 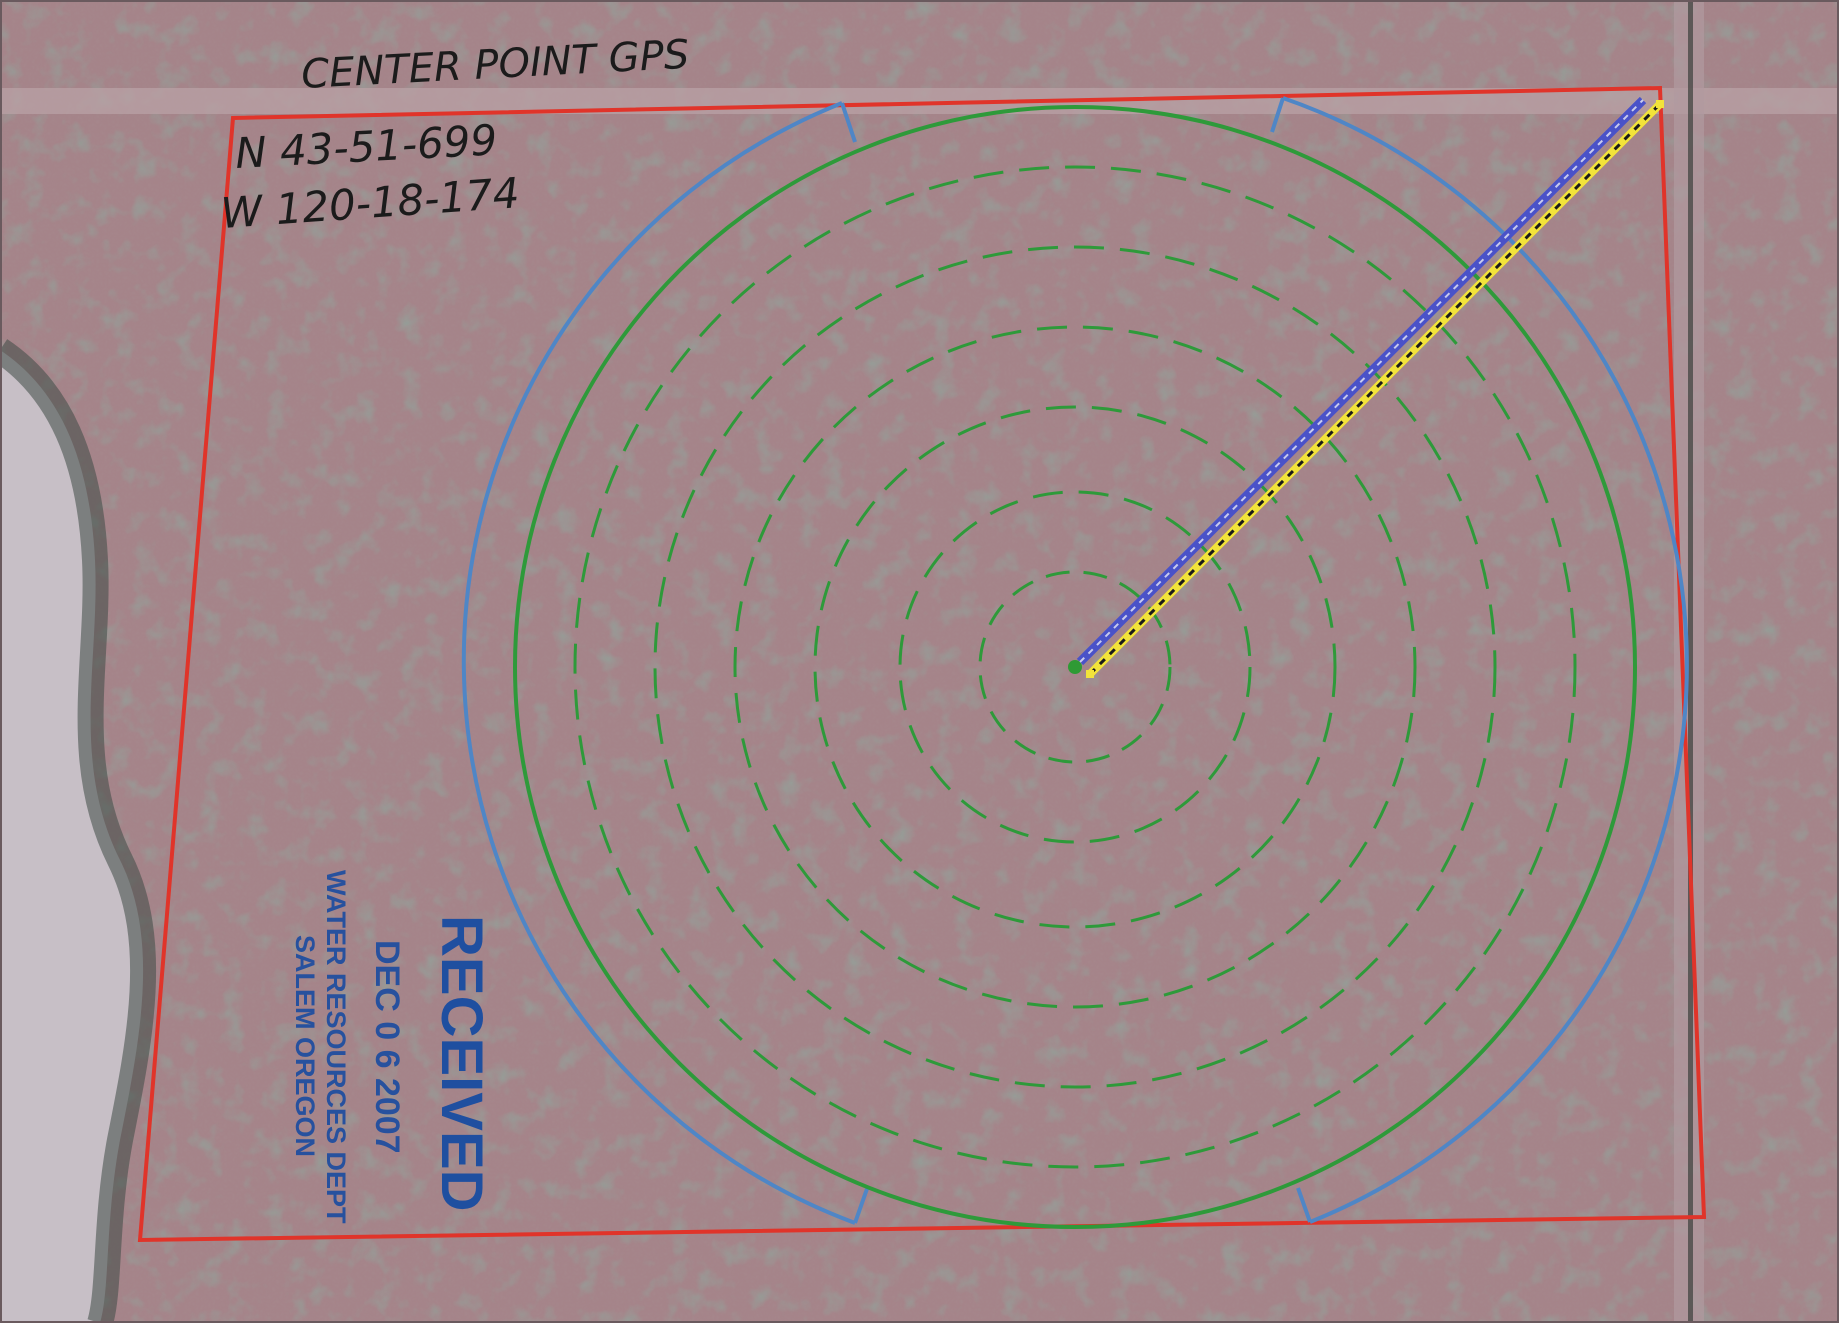 I want to click on stamp-agency: WATER RESOURCES DEPT, so click(x=336, y=1047).